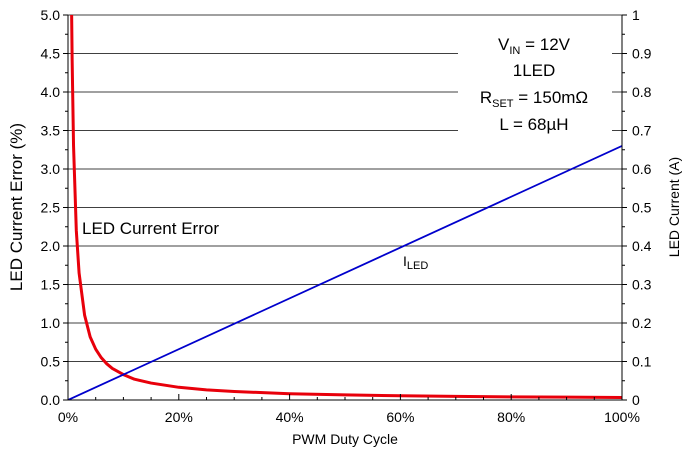 The height and width of the screenshot is (453, 683). Describe the element at coordinates (400, 417) in the screenshot. I see `x-tick-label: 60%` at that location.